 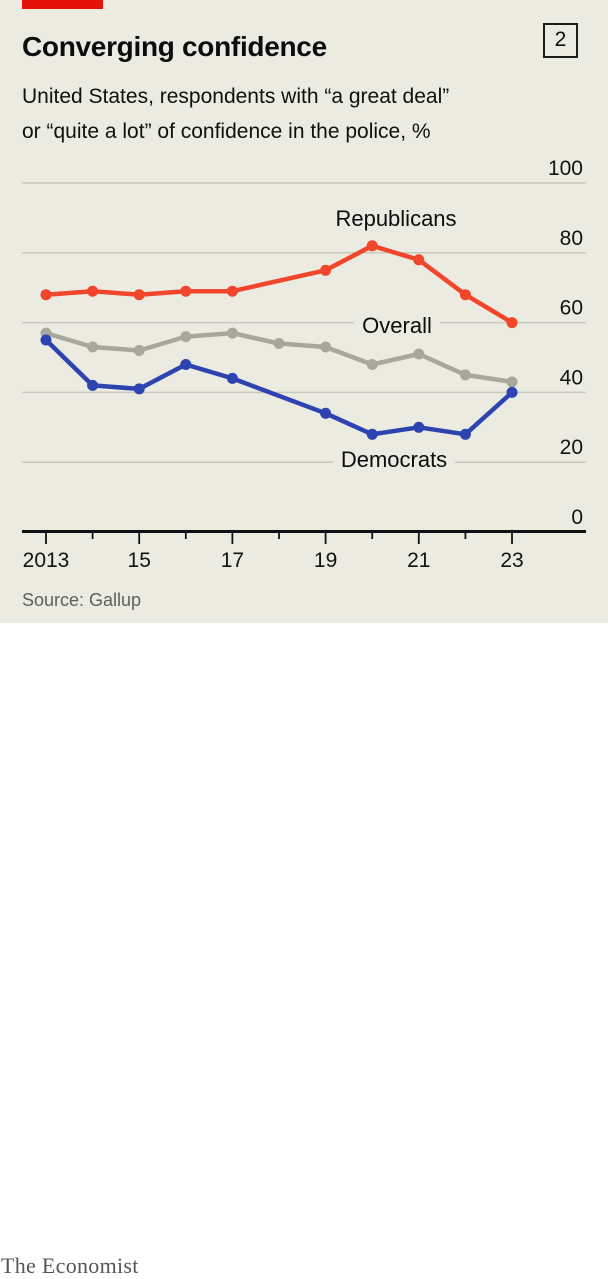 I want to click on series-label-overall: Overall, so click(x=397, y=326).